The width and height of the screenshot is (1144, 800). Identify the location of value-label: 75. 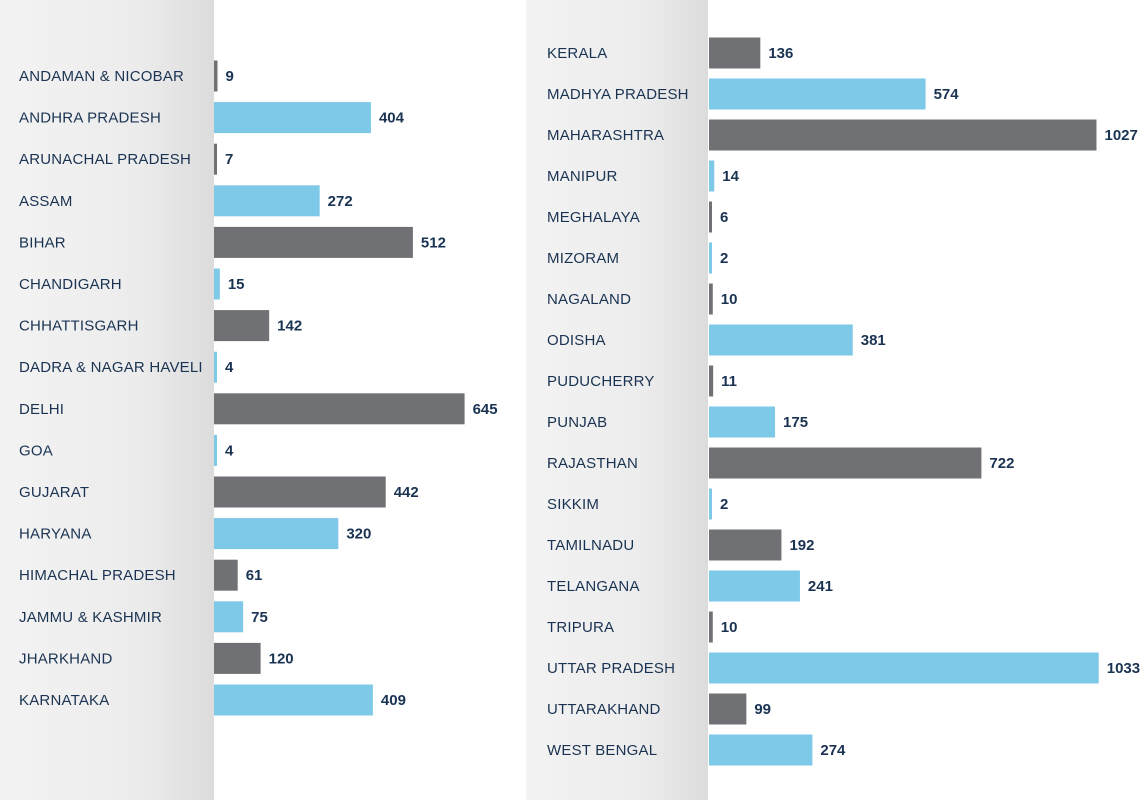
(259, 617).